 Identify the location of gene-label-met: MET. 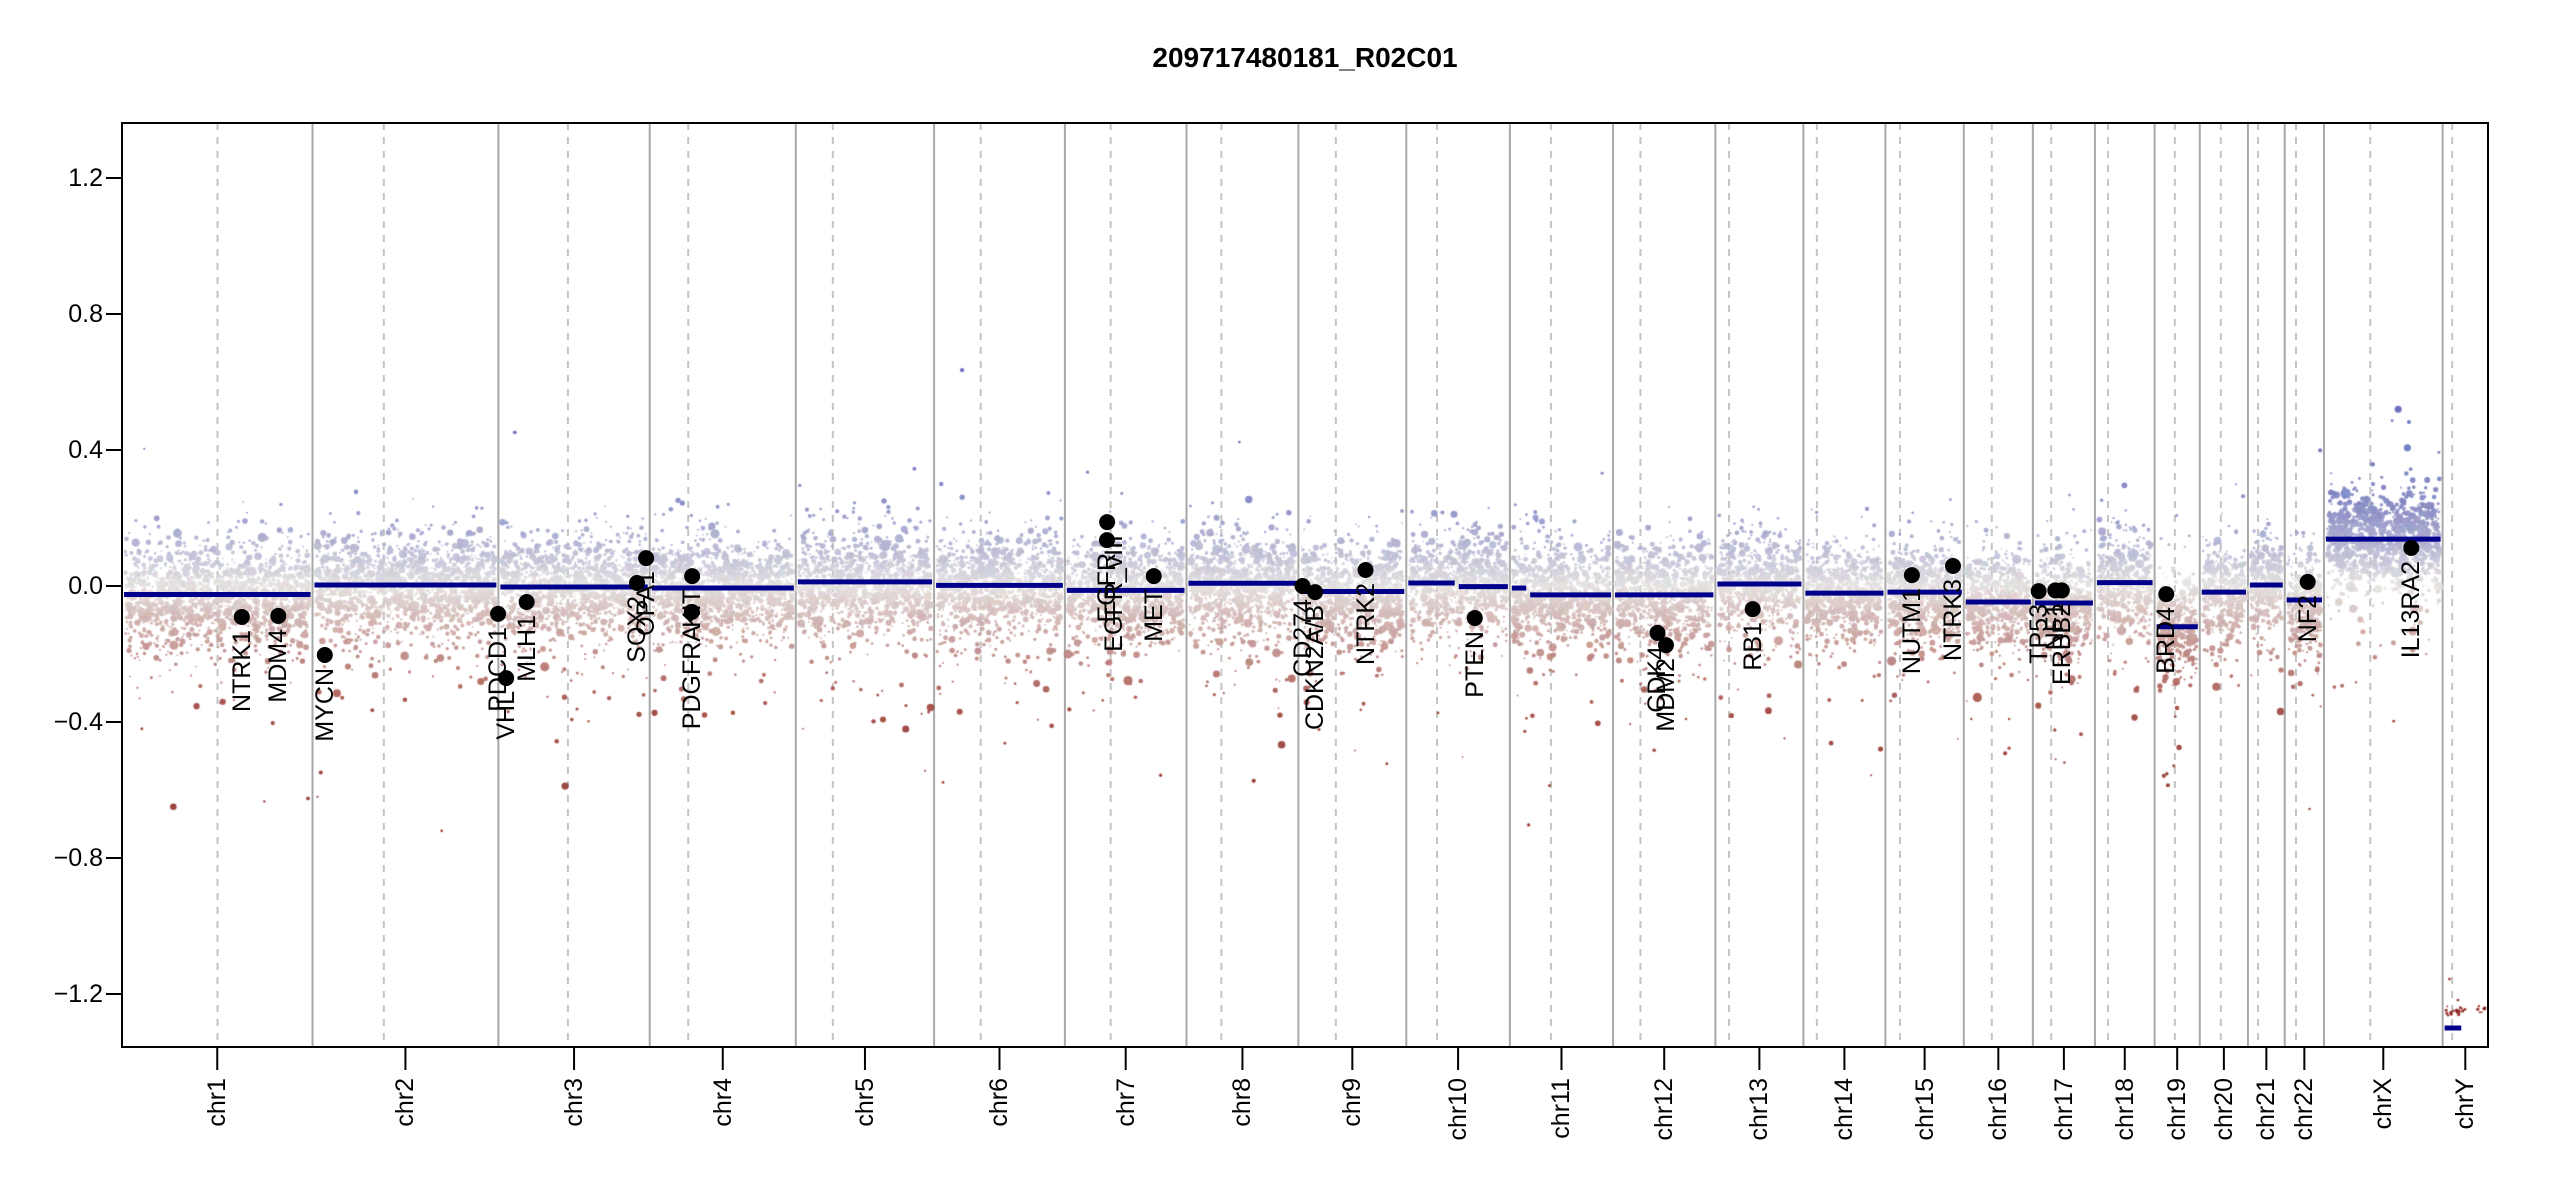
(1153, 615).